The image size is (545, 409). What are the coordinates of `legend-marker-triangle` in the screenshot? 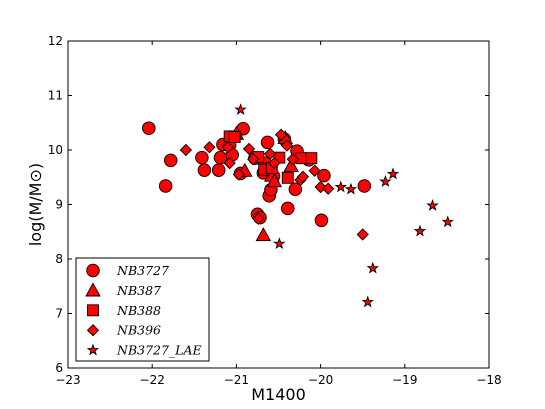 It's located at (93, 289).